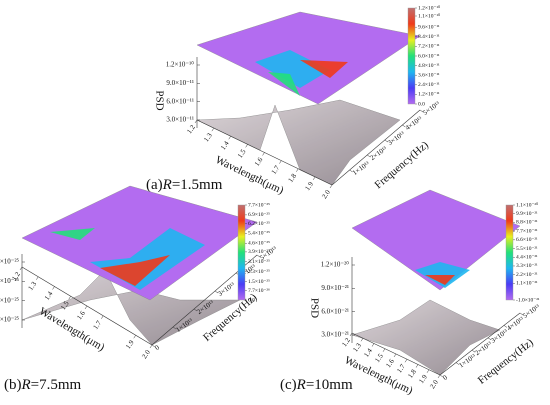 The height and width of the screenshot is (405, 550). Describe the element at coordinates (414, 123) in the screenshot. I see `y-tick-label: 4×10¹³` at that location.